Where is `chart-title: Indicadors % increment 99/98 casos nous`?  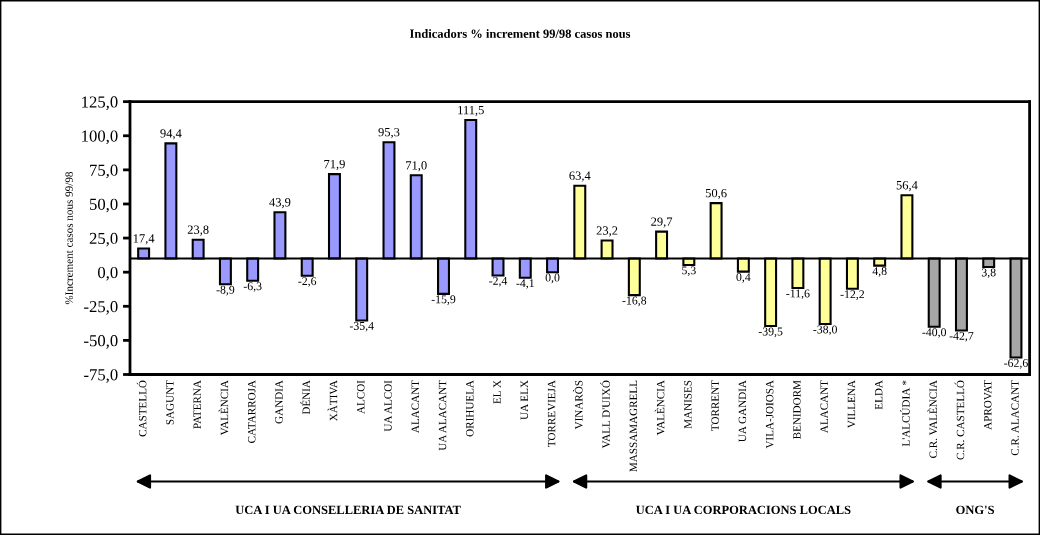 chart-title: Indicadors % increment 99/98 casos nous is located at coordinates (520, 33).